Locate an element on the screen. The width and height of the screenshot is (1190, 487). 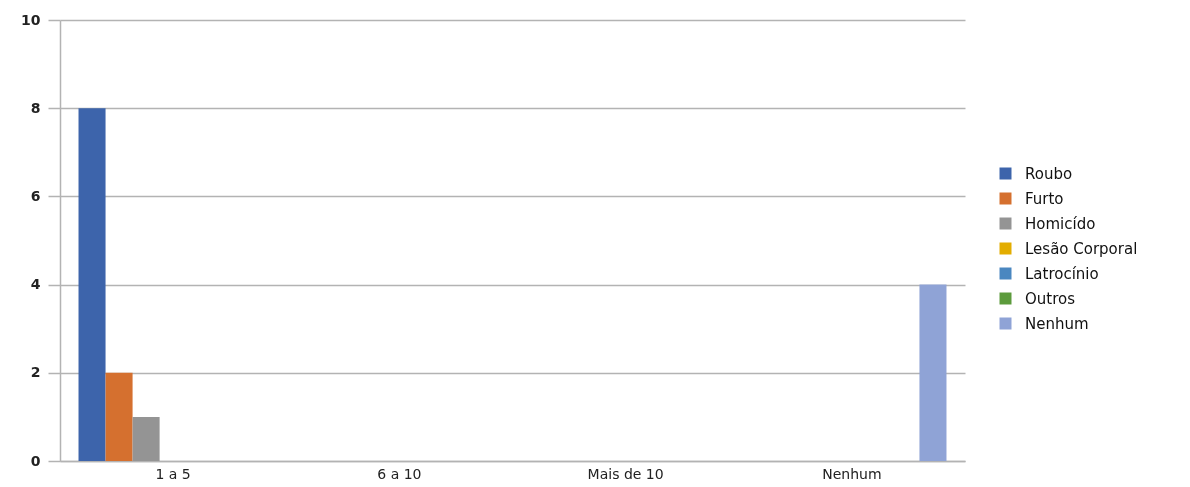
y-tick-label: 10 is located at coordinates (31, 19).